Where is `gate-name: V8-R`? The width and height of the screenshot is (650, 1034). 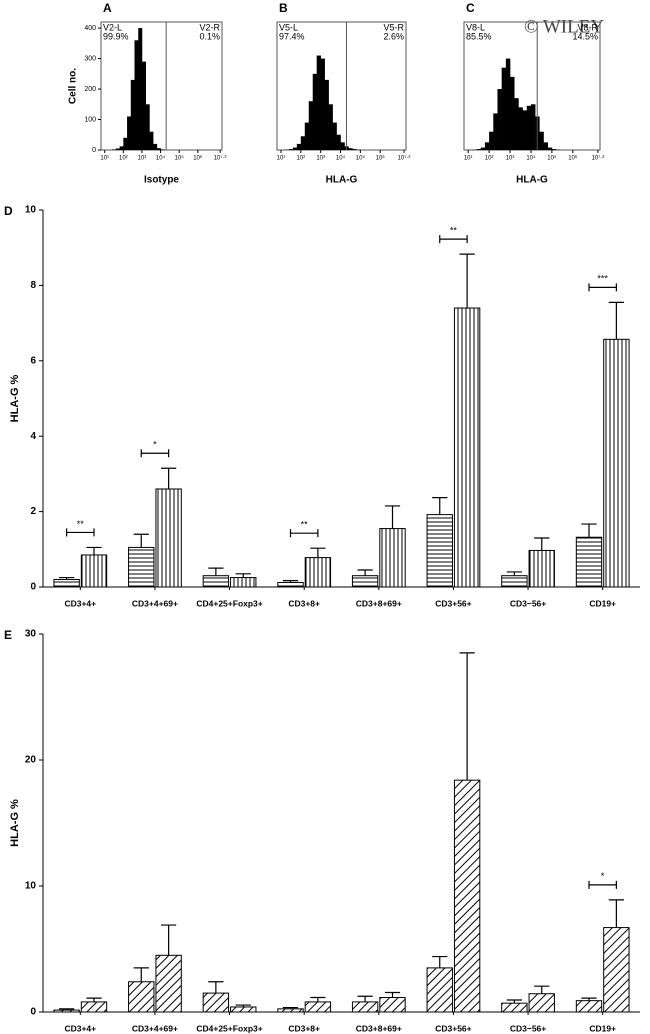 gate-name: V8-R is located at coordinates (587, 27).